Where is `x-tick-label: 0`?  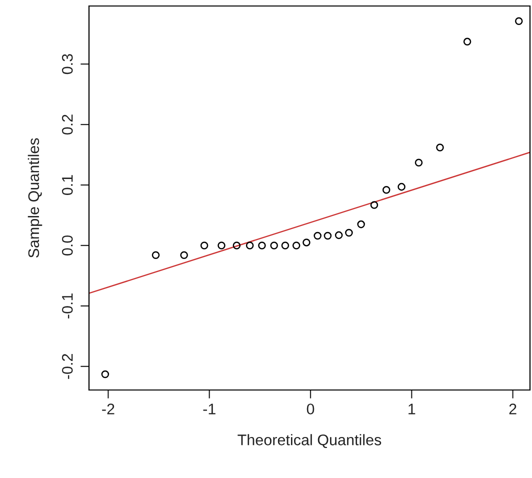
x-tick-label: 0 is located at coordinates (310, 409).